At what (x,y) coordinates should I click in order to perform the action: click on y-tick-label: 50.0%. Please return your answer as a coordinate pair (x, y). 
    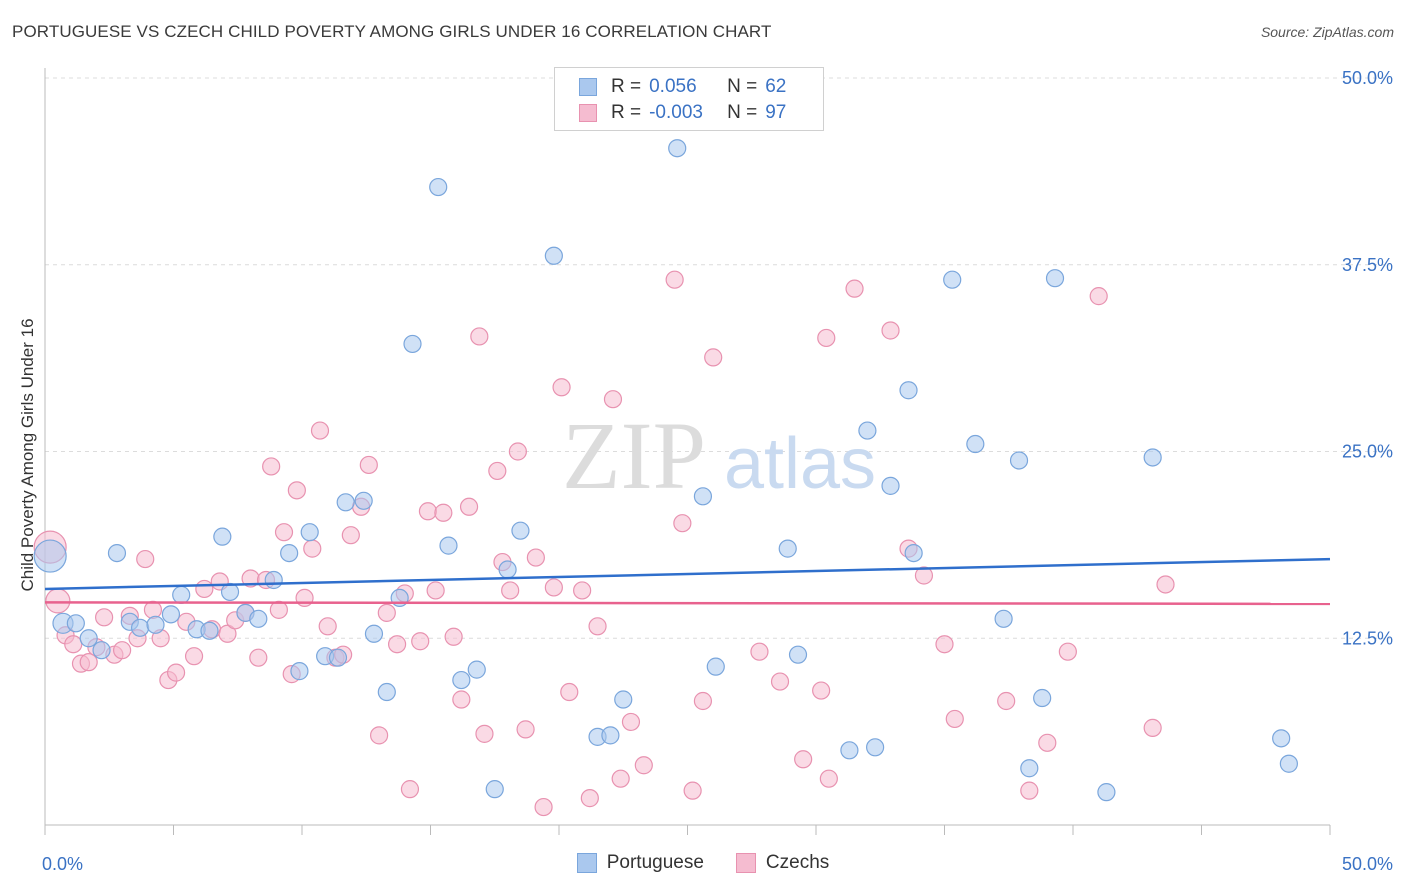
    Looking at the image, I should click on (1367, 78).